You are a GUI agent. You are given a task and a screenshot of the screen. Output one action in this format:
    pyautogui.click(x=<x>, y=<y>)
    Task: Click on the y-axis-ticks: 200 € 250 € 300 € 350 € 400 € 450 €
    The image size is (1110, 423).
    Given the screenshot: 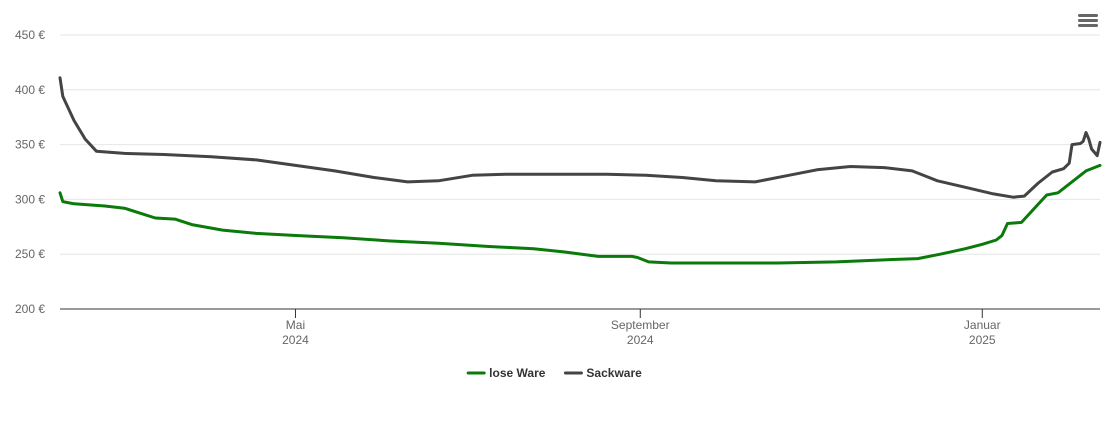 What is the action you would take?
    pyautogui.click(x=30, y=172)
    